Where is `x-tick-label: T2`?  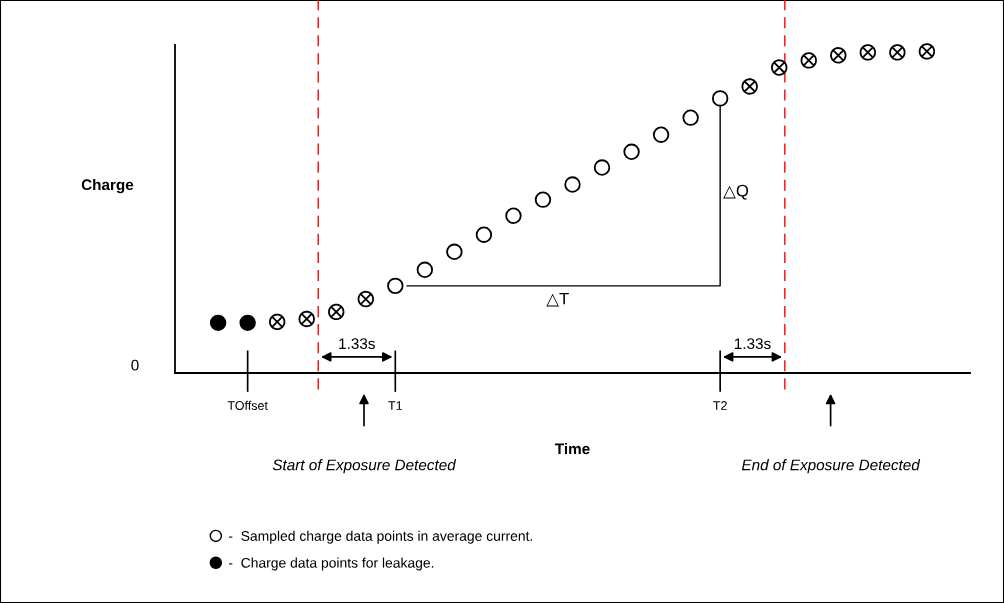 x-tick-label: T2 is located at coordinates (720, 405).